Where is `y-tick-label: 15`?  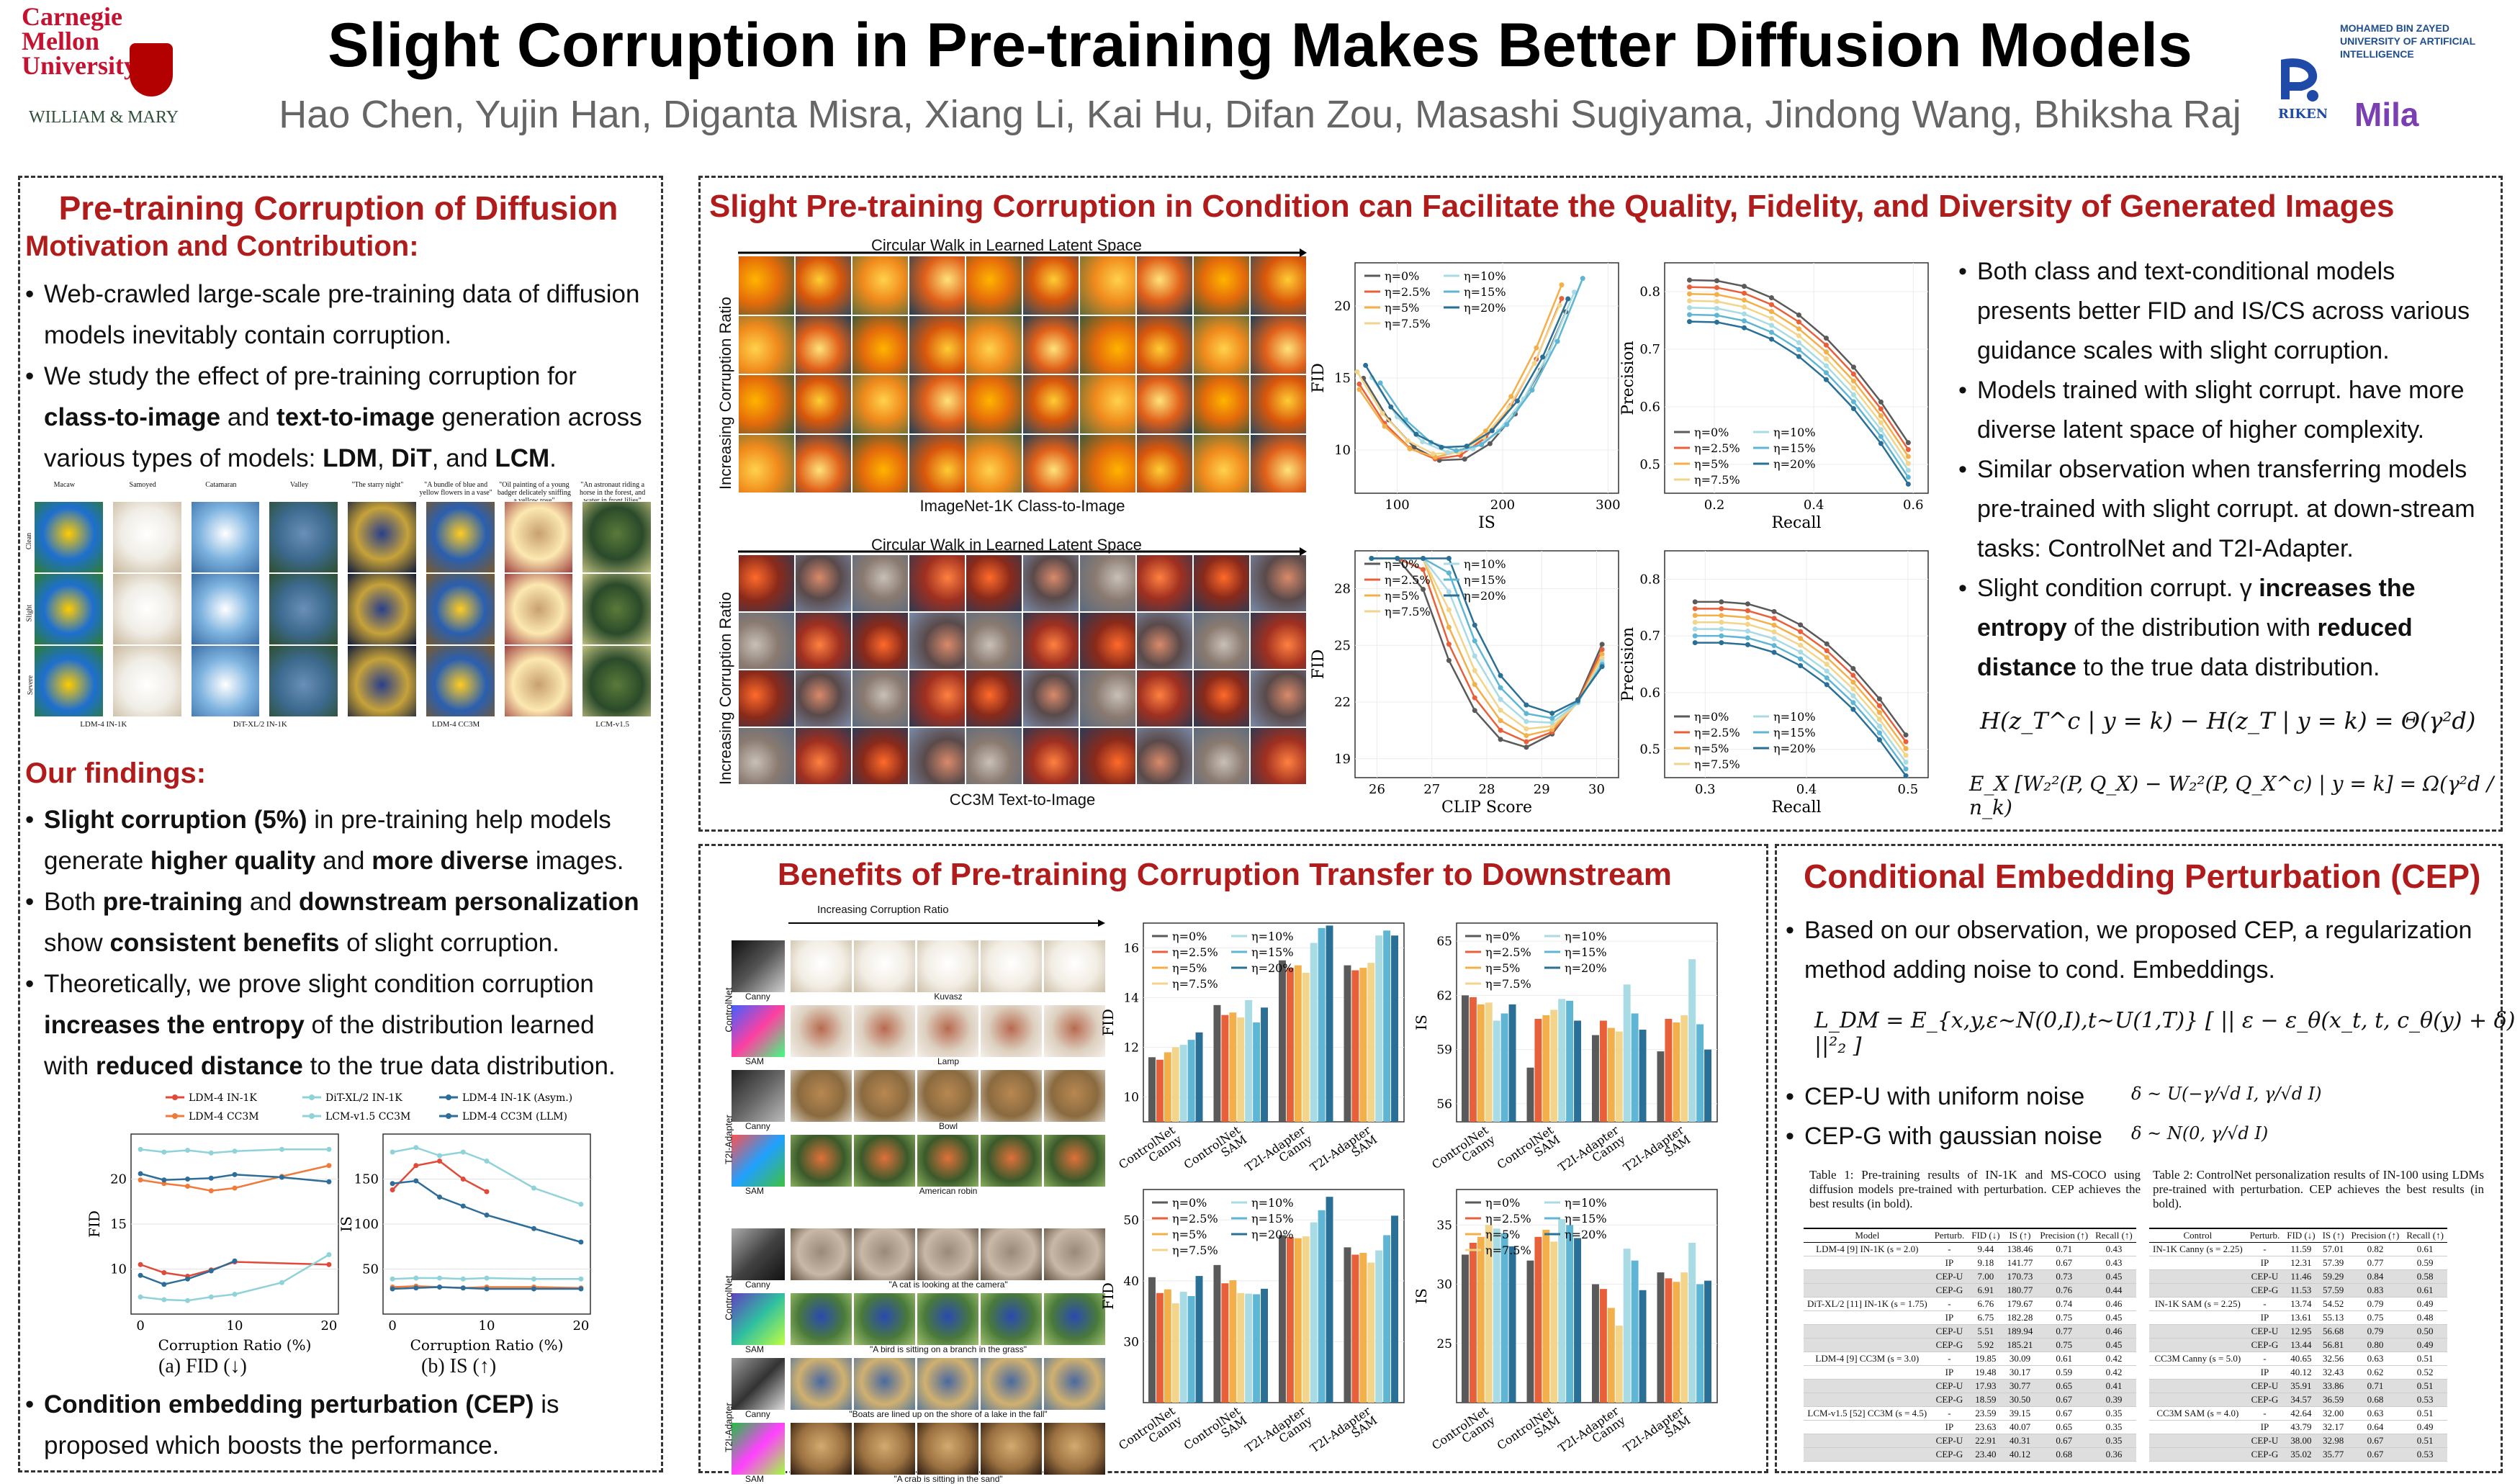 y-tick-label: 15 is located at coordinates (1342, 378).